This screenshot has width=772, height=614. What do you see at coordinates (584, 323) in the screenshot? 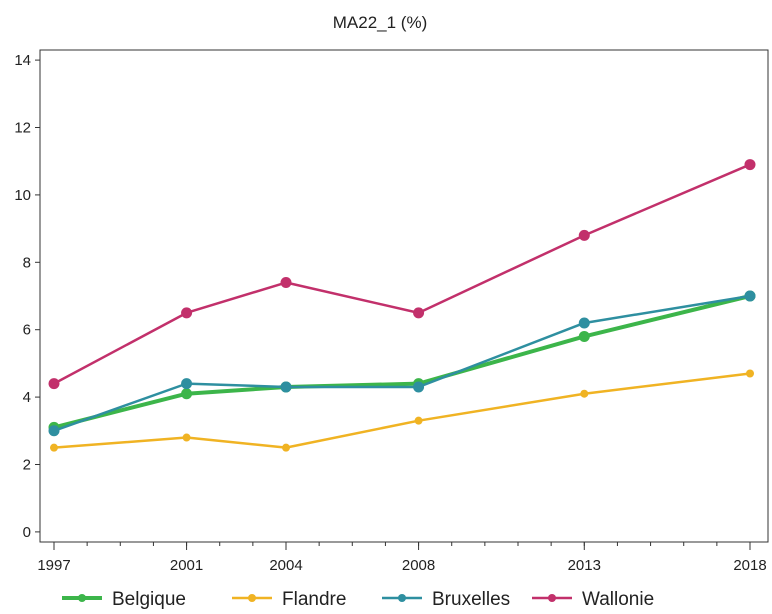
I see `data-point-bruxelles-2013` at bounding box center [584, 323].